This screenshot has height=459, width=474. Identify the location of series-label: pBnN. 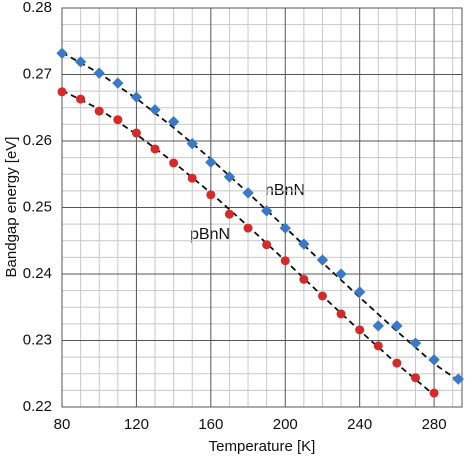
(210, 234).